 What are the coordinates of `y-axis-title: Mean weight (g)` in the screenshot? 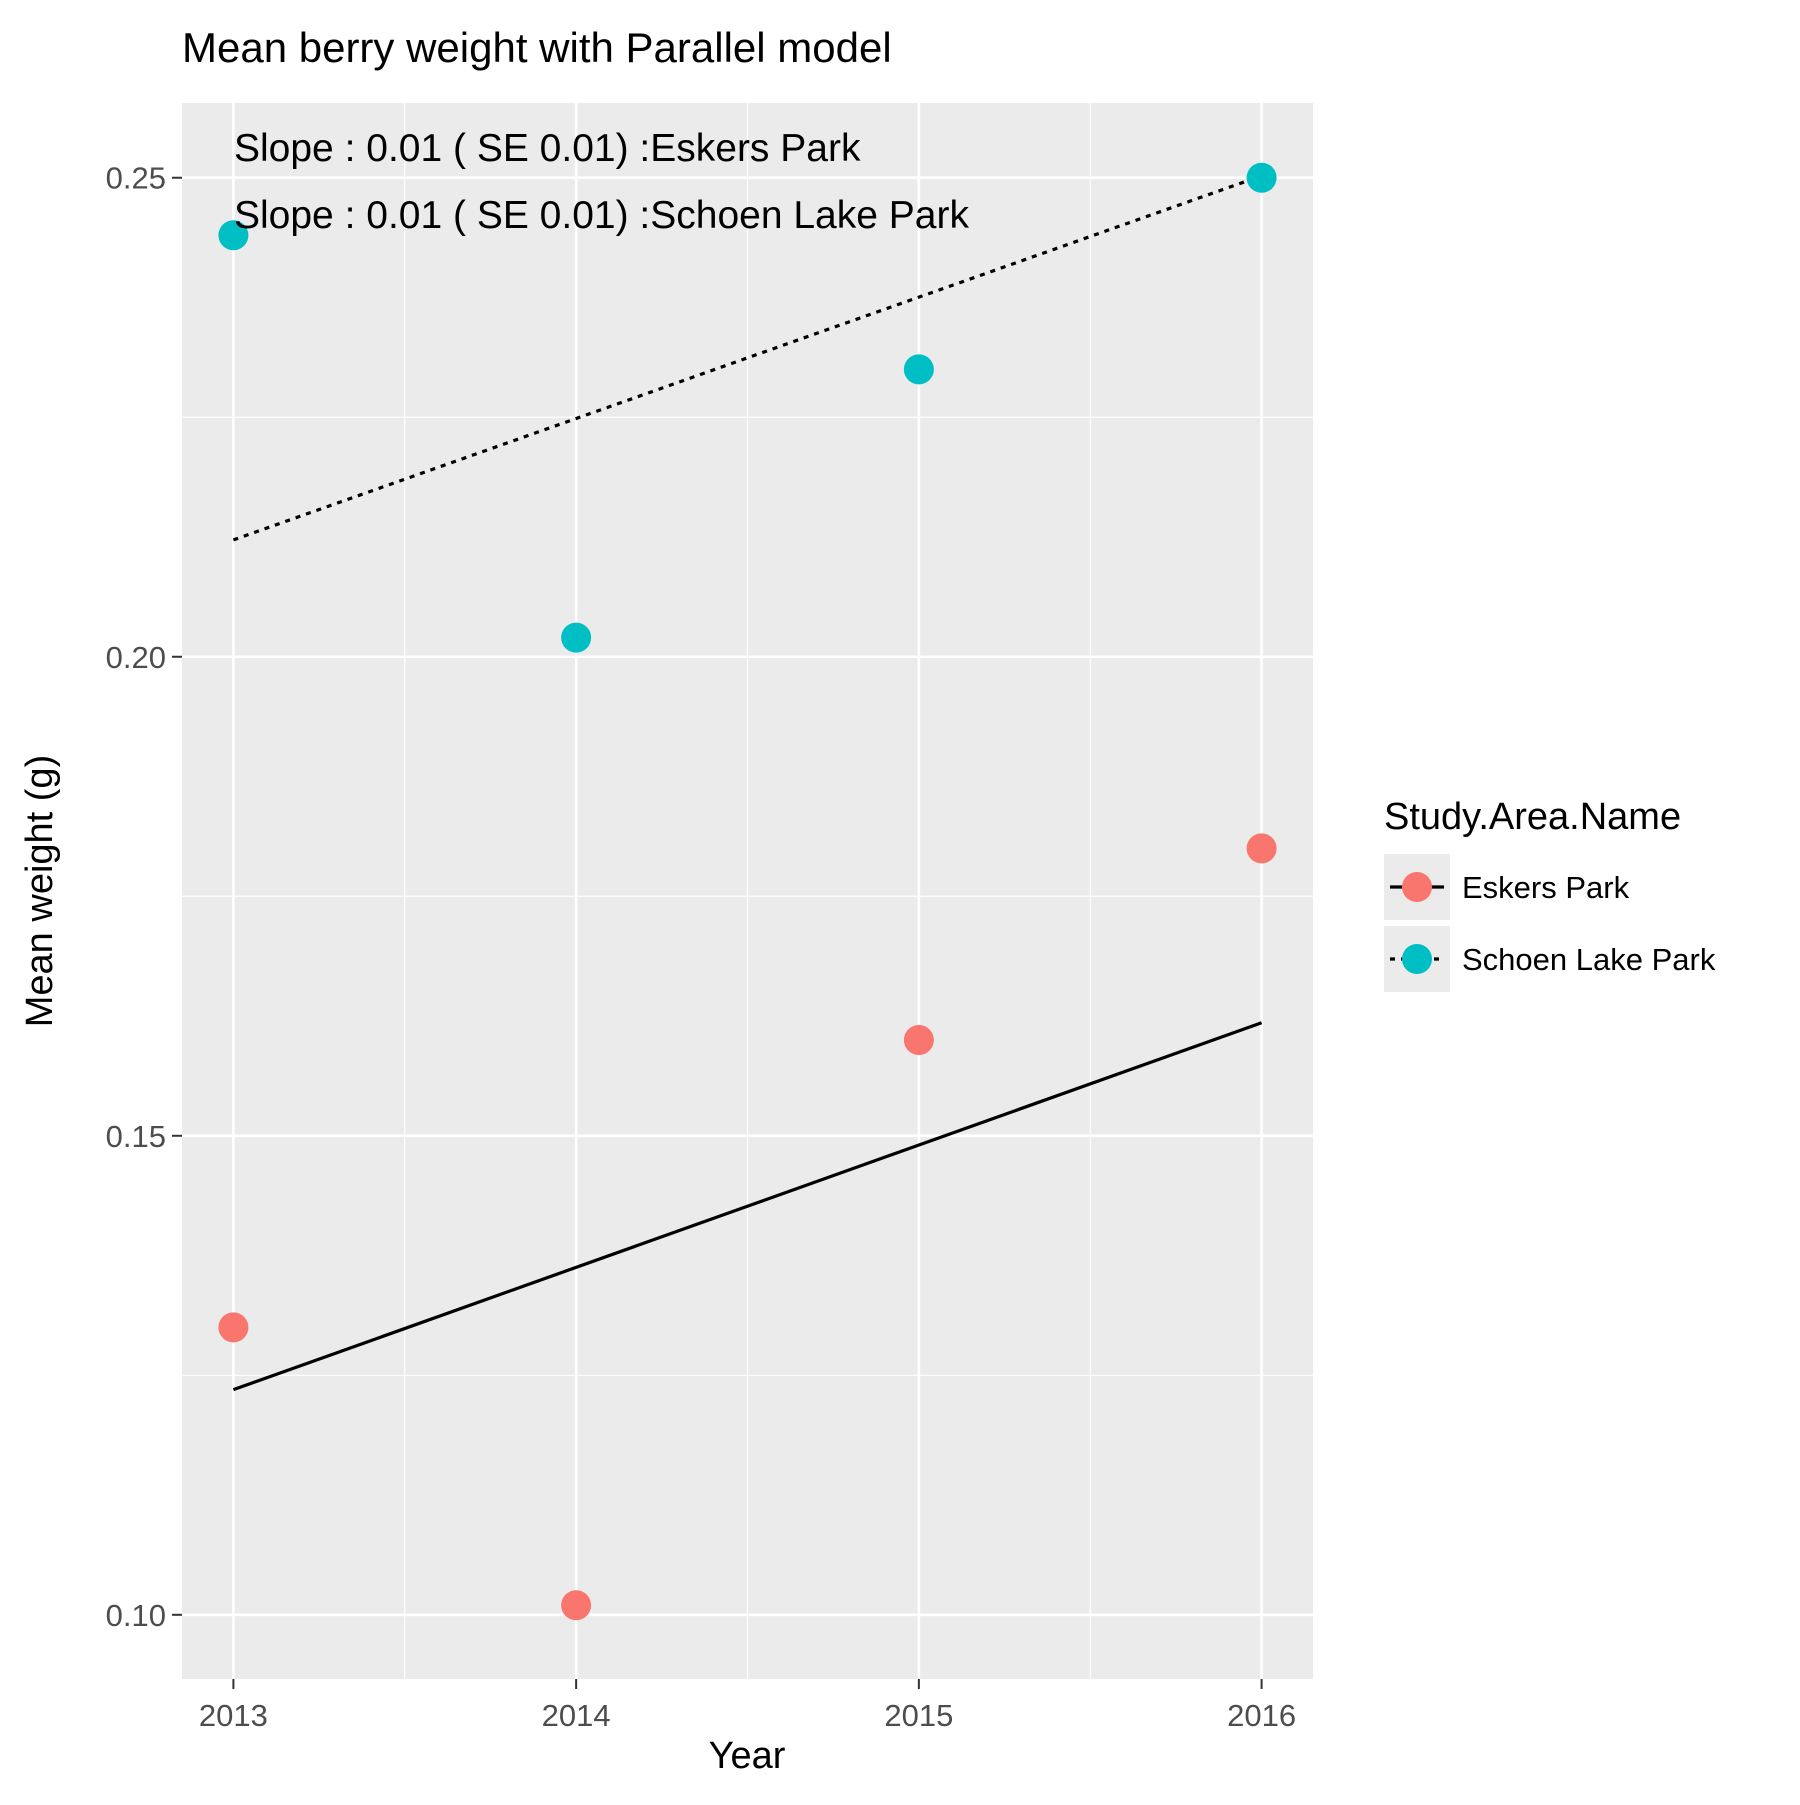 It's located at (40, 891).